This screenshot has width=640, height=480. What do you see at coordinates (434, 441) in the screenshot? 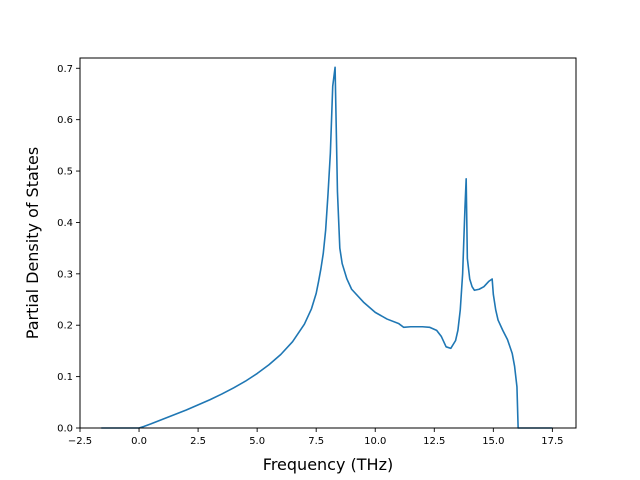
I see `x-tick-label: 12.5` at bounding box center [434, 441].